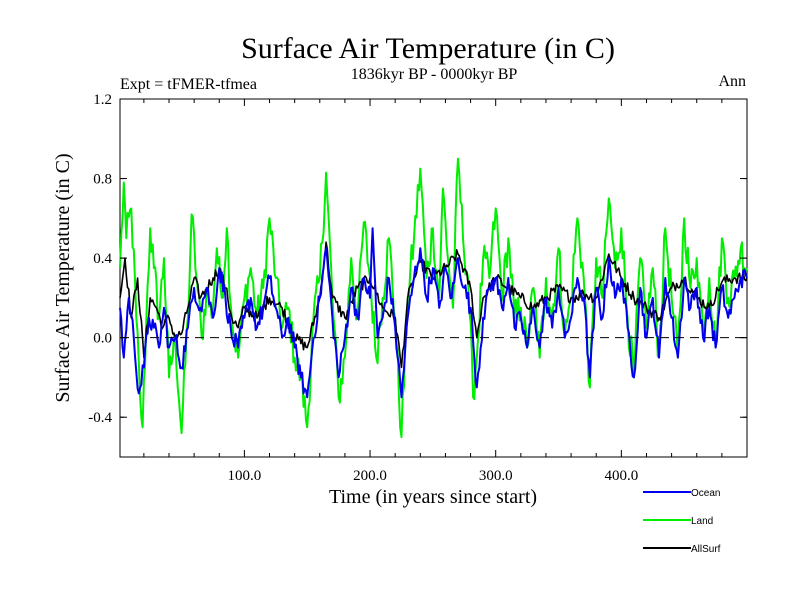 The width and height of the screenshot is (800, 600). What do you see at coordinates (188, 84) in the screenshot?
I see `experiment-label: Expt = tFMER-tfmea` at bounding box center [188, 84].